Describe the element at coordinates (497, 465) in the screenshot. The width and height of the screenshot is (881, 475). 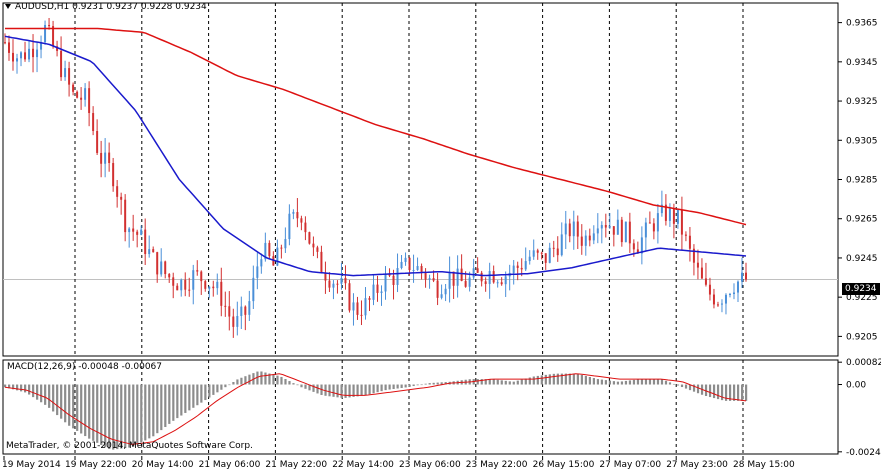
I see `time-label: 23 May 22:00` at that location.